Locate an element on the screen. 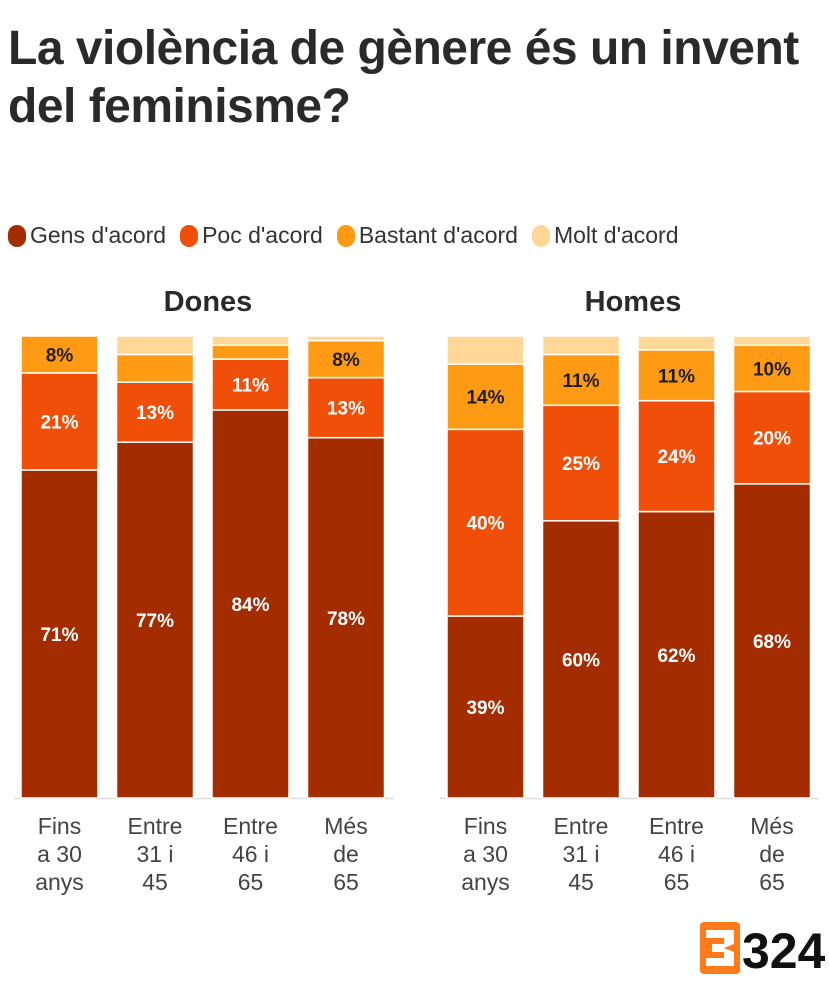  3cat-324-logo: 324 is located at coordinates (762, 948).